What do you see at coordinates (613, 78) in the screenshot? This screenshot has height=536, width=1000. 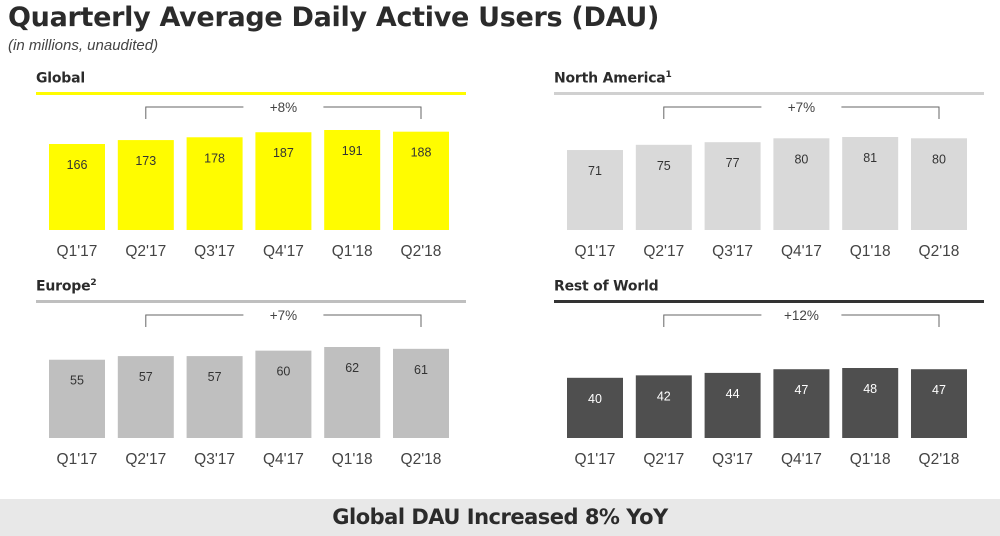 I see `panel-title: North America1` at bounding box center [613, 78].